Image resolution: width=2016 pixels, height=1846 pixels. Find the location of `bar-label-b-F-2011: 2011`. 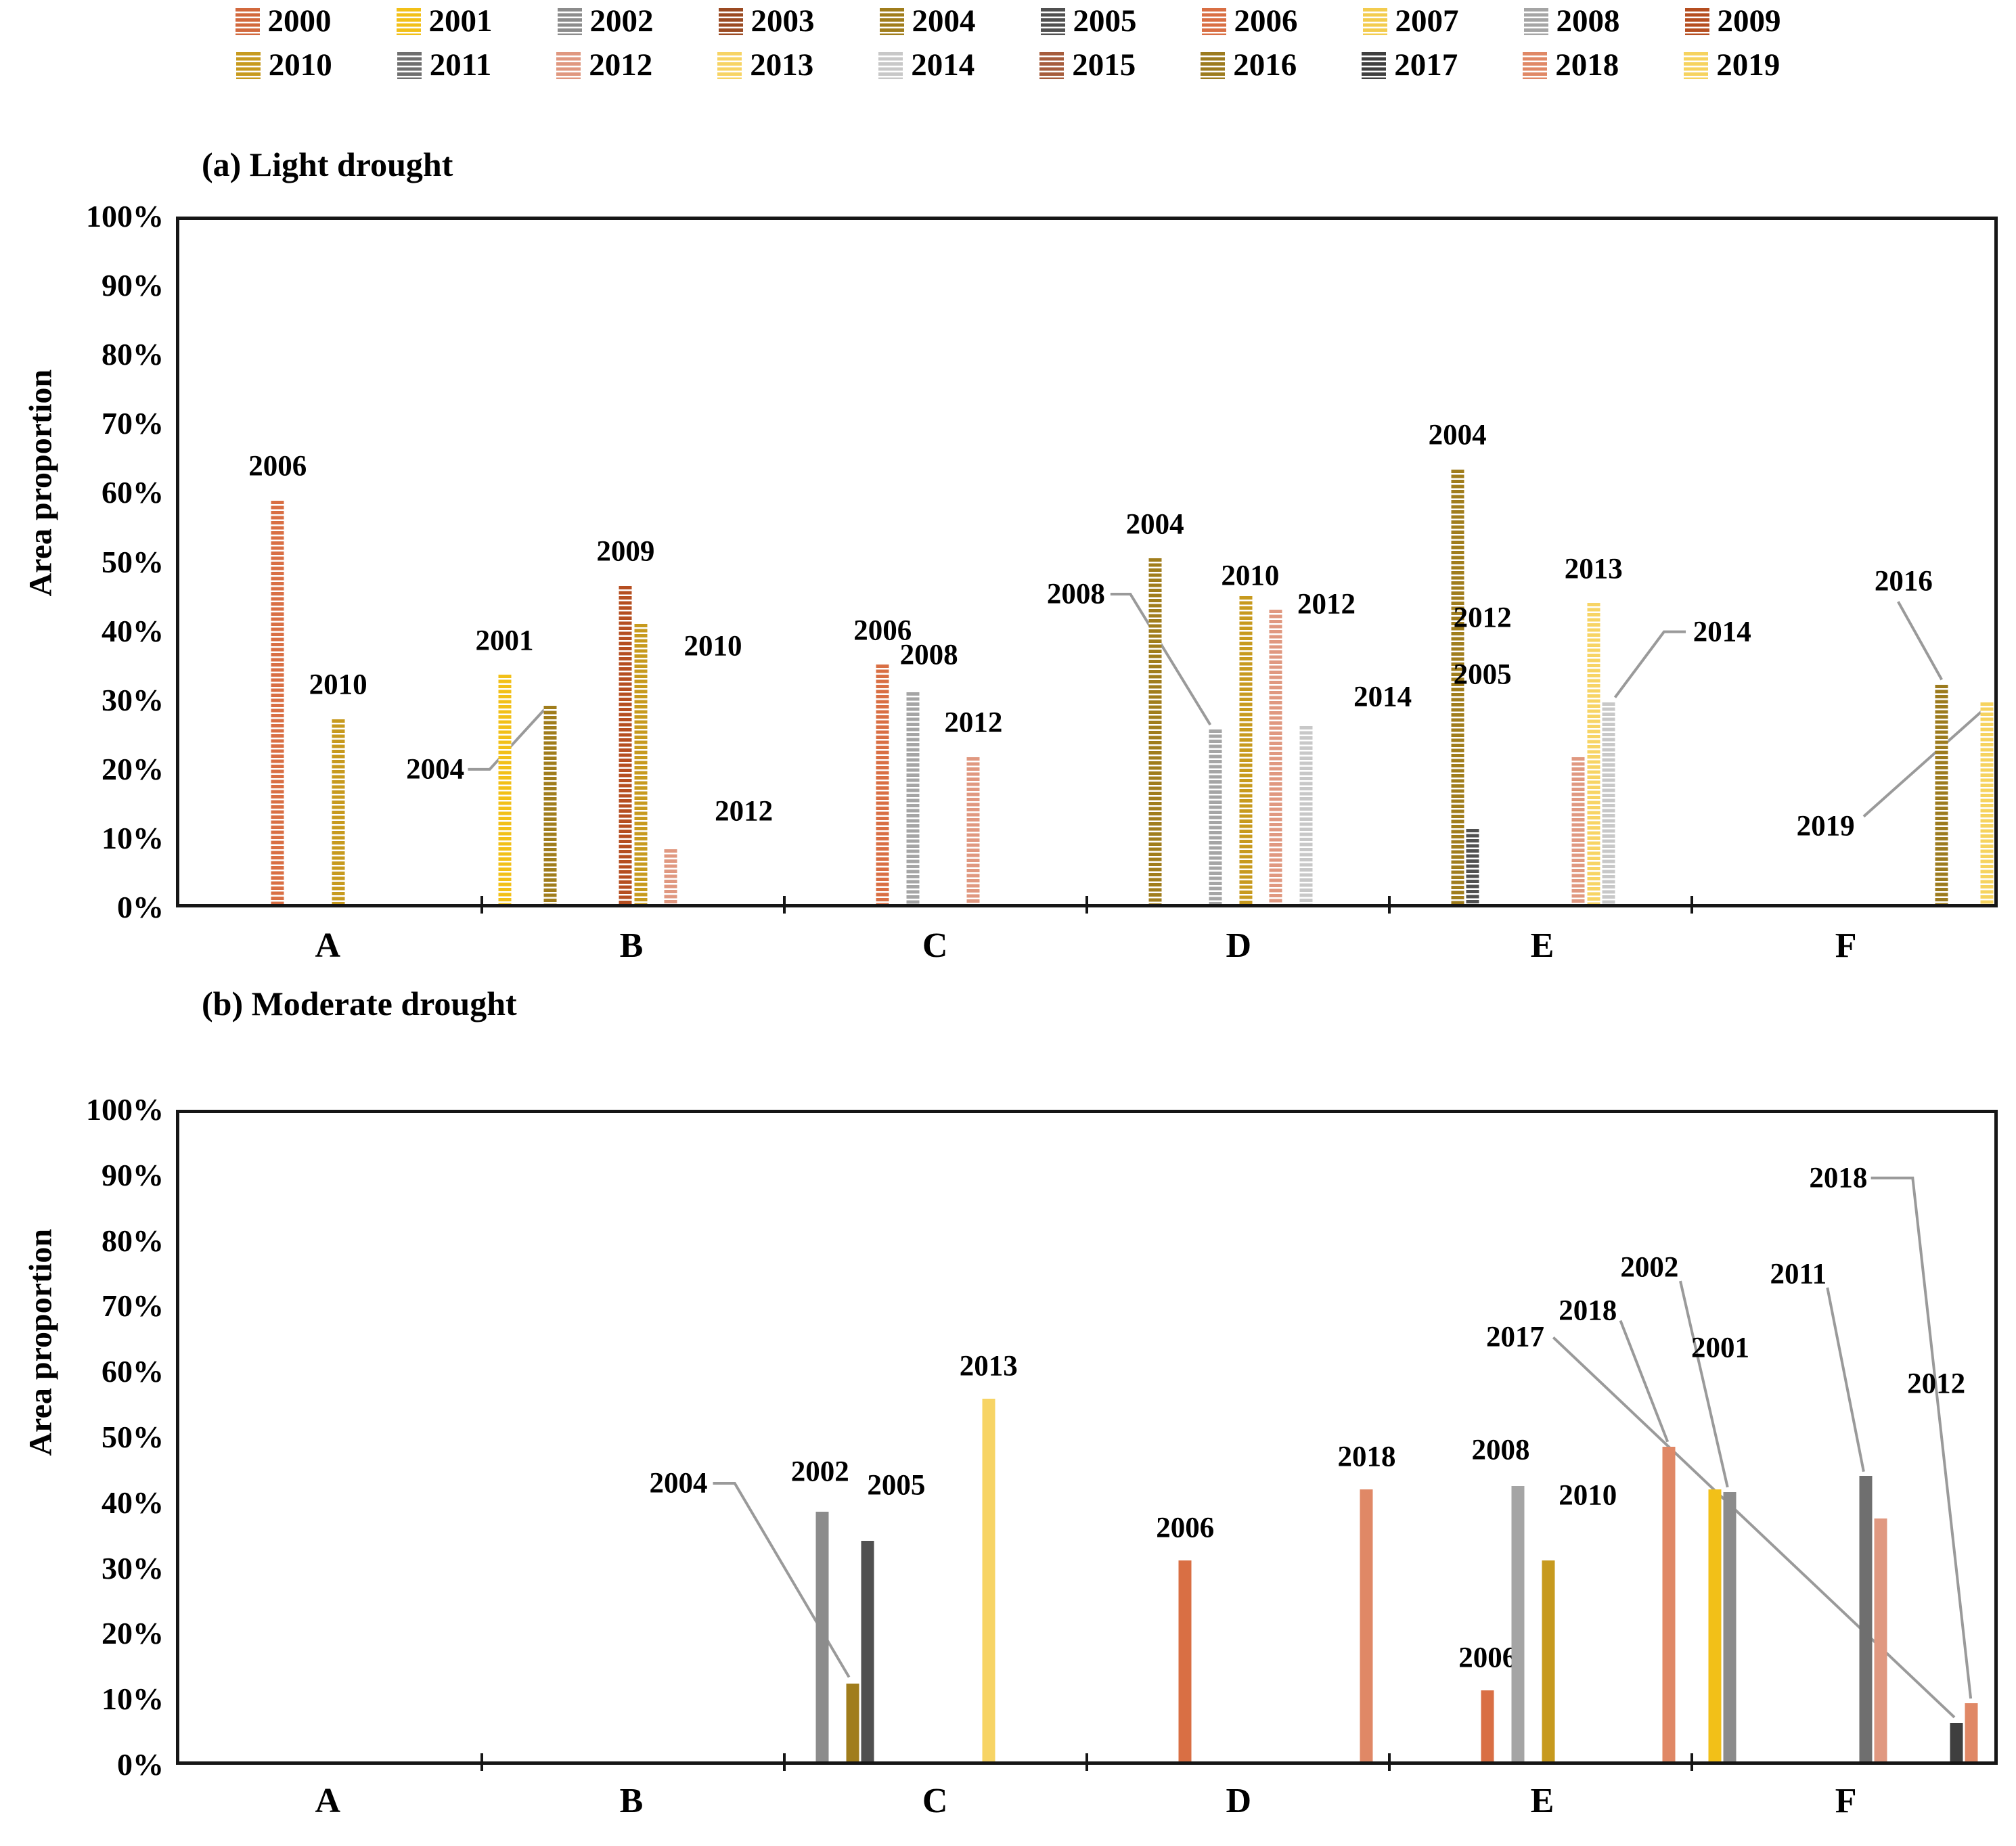

bar-label-b-F-2011: 2011 is located at coordinates (1799, 1274).